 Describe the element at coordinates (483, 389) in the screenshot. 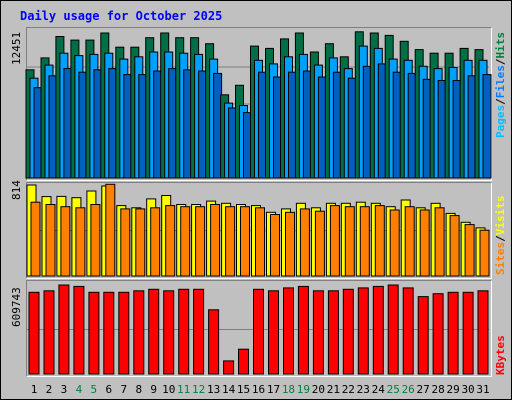

I see `x-tick-label: 31` at that location.